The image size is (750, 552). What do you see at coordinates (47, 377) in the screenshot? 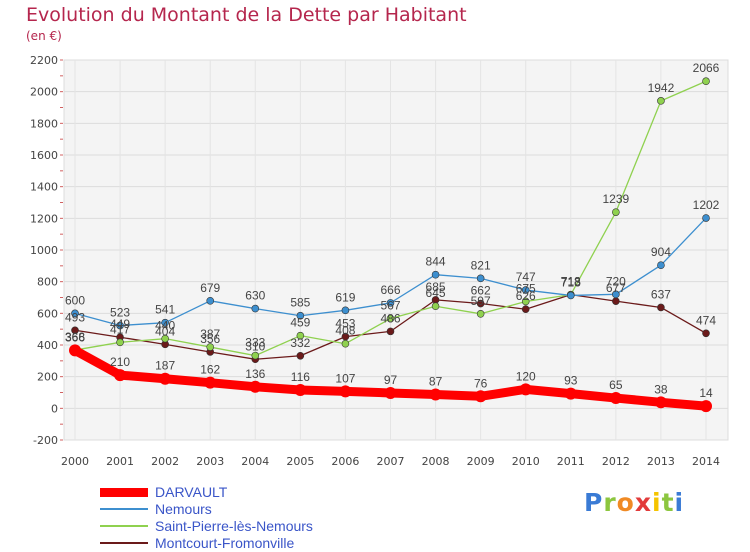
I see `y-tick-label: 200` at bounding box center [47, 377].